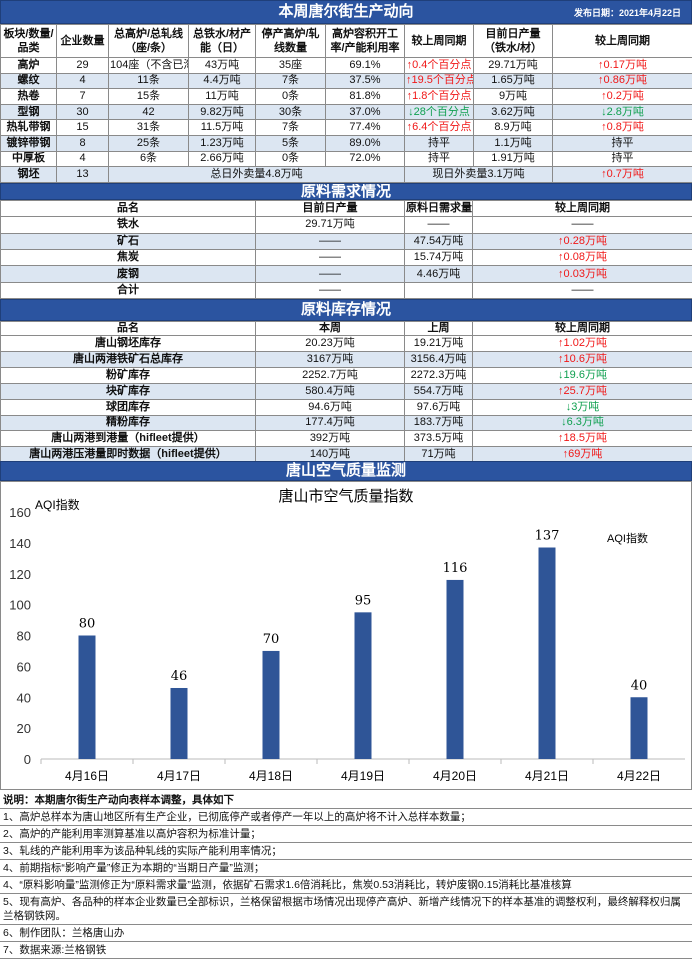 The image size is (692, 959). What do you see at coordinates (29, 41) in the screenshot?
I see `column-header: 板块/数量/品类` at bounding box center [29, 41].